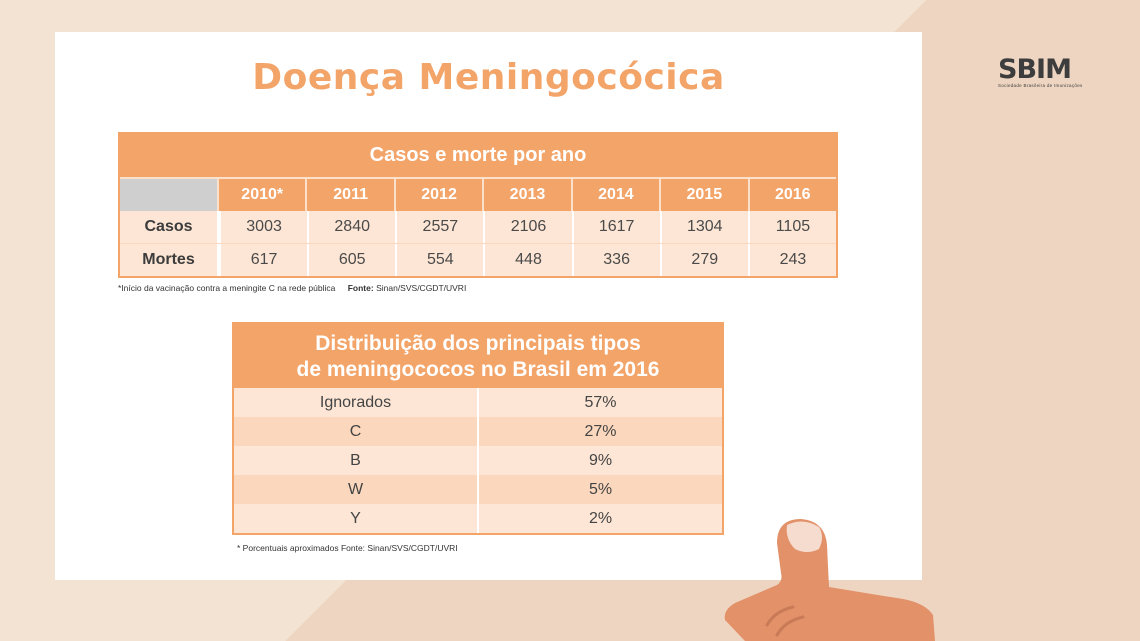 The image size is (1140, 641). Describe the element at coordinates (421, 288) in the screenshot. I see `source-text: Sinan/SVS/CGDT/UVRI` at that location.